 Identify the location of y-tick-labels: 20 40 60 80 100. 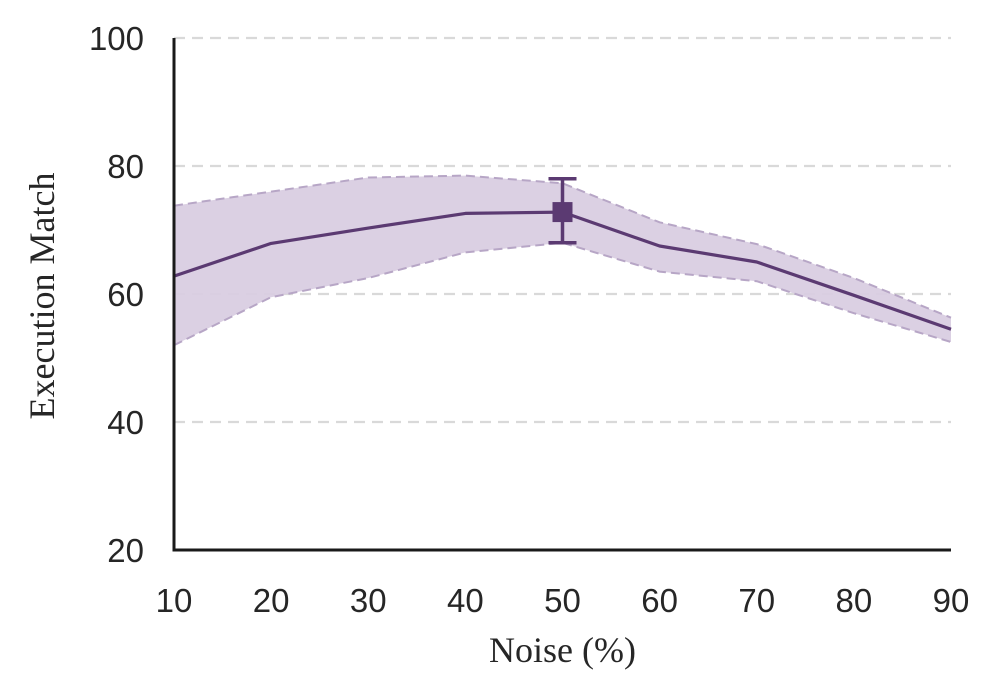
(116, 294).